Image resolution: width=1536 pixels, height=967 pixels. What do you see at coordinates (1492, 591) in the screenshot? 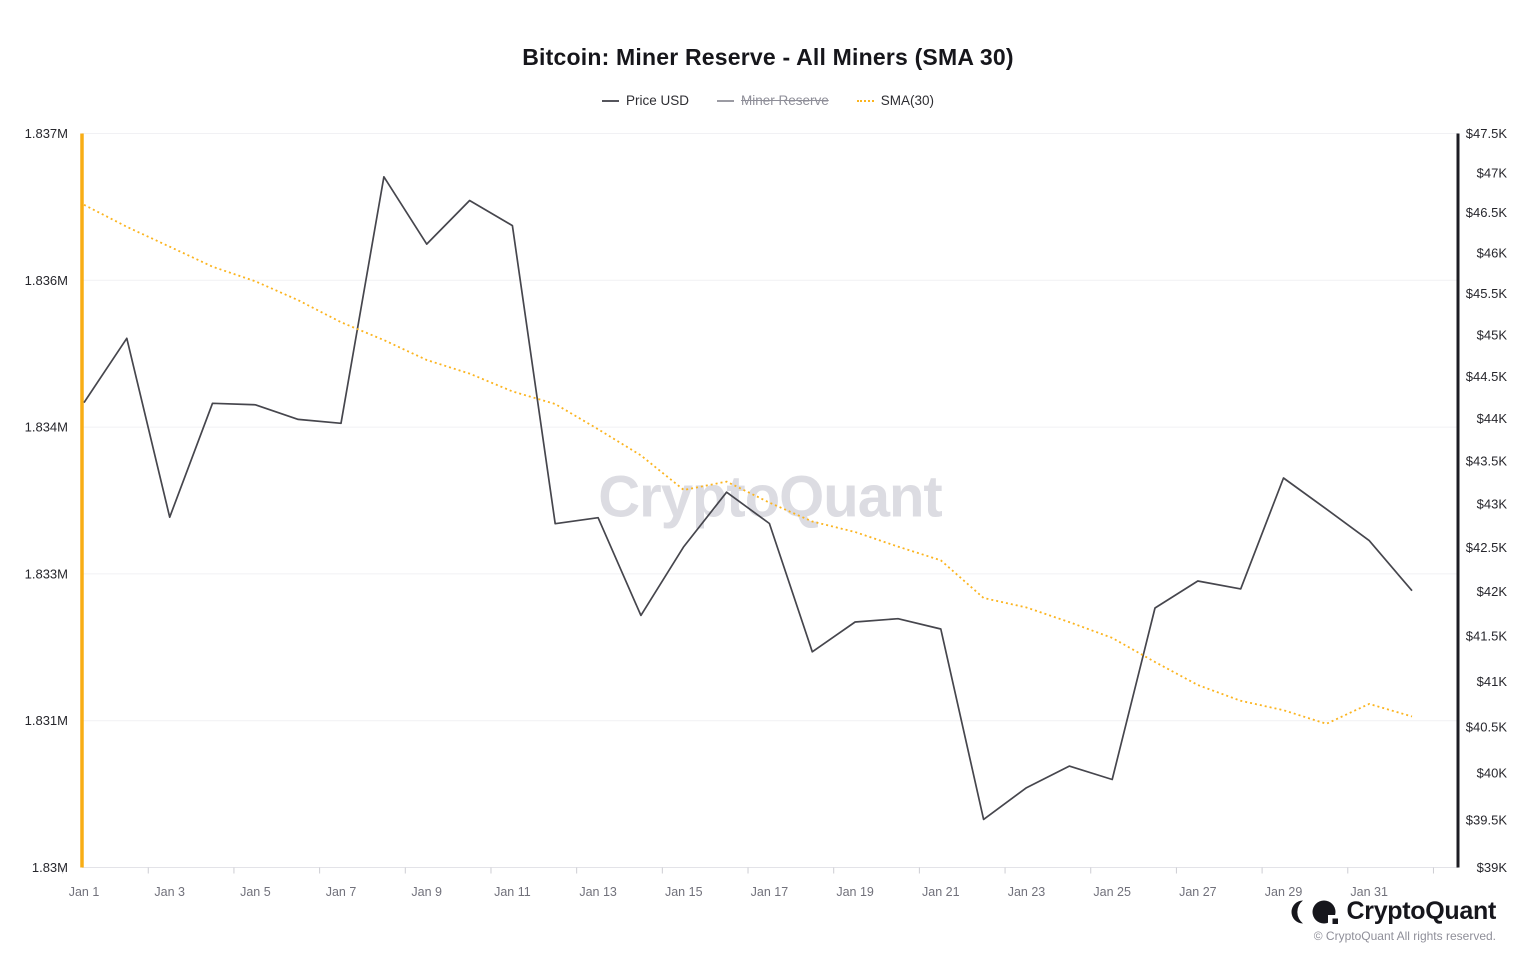
I see `right-axis-tick-label: $42K` at bounding box center [1492, 591].